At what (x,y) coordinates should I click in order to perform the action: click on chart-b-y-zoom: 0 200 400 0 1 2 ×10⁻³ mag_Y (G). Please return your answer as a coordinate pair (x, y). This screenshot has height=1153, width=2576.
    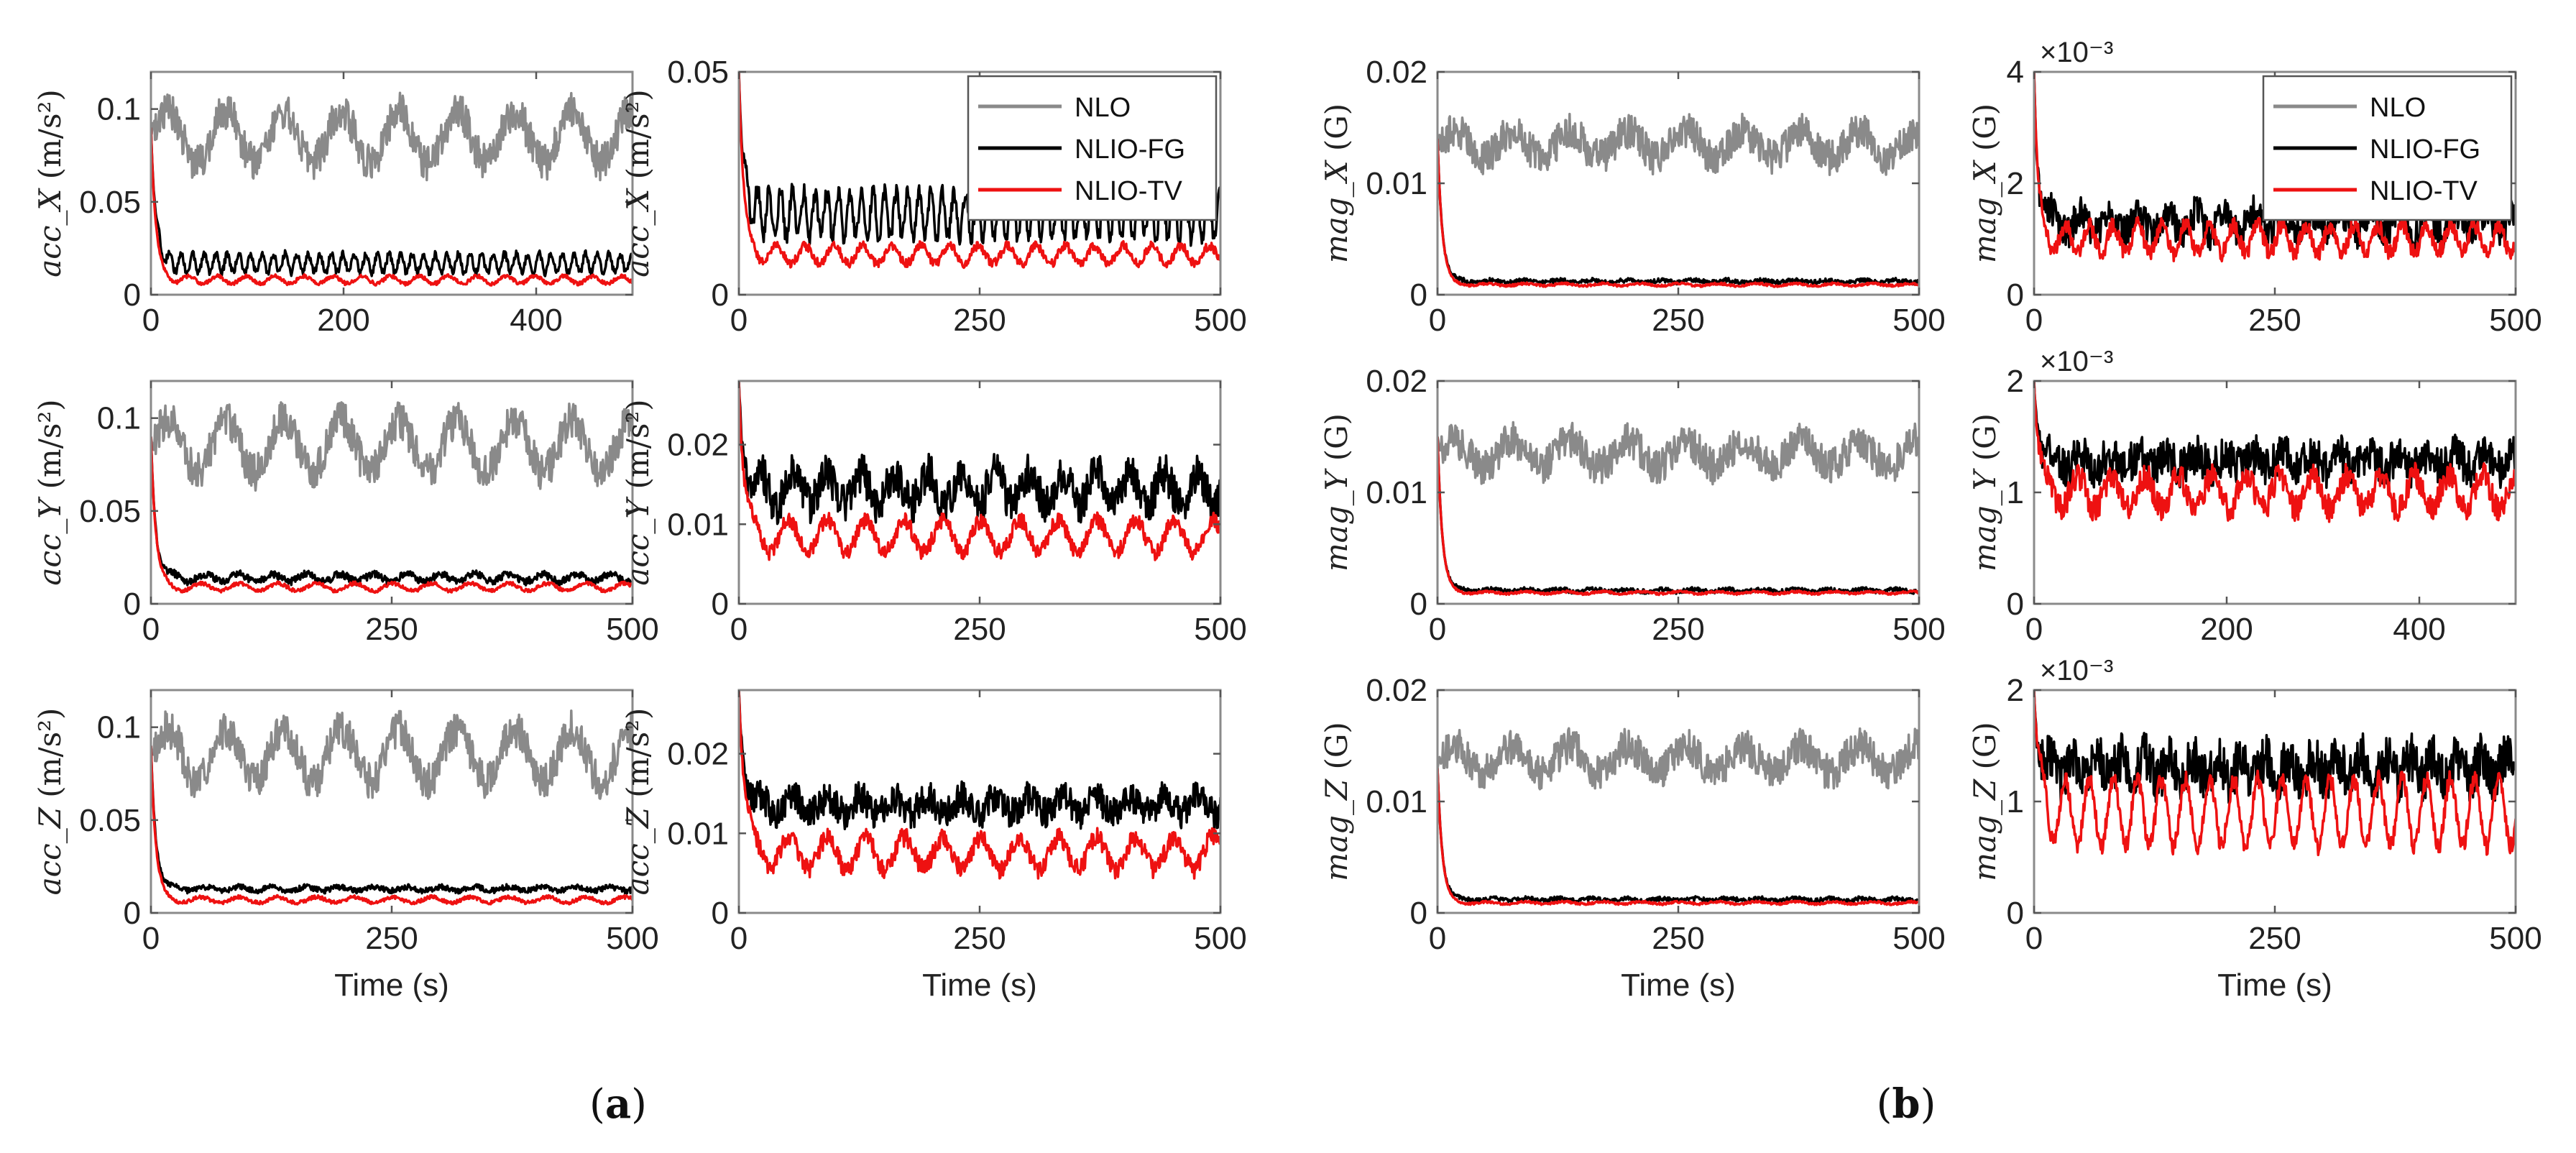
    Looking at the image, I should click on (2242, 496).